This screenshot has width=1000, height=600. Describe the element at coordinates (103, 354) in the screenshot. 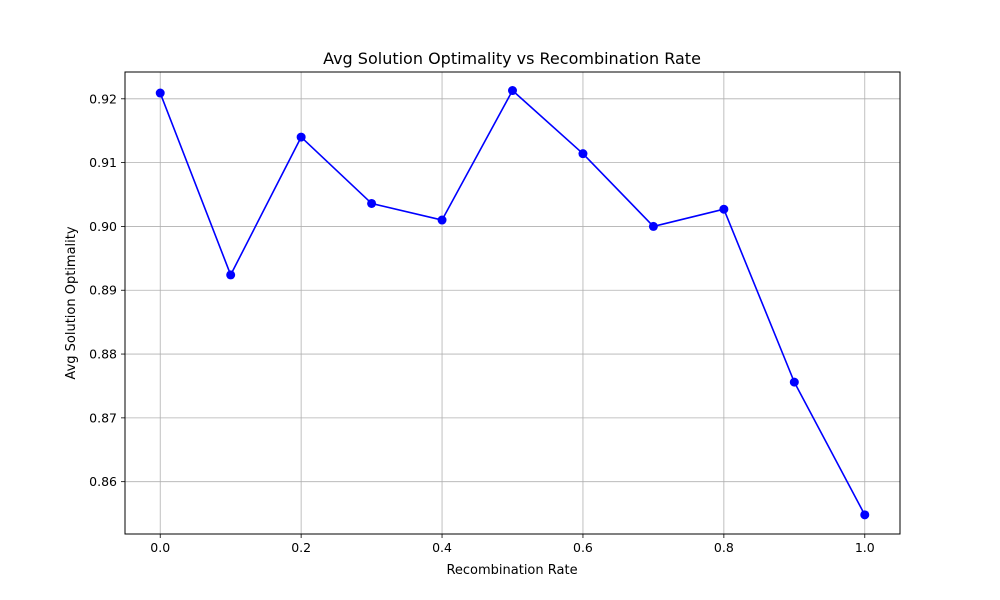

I see `y-tick-label: 0.88` at that location.